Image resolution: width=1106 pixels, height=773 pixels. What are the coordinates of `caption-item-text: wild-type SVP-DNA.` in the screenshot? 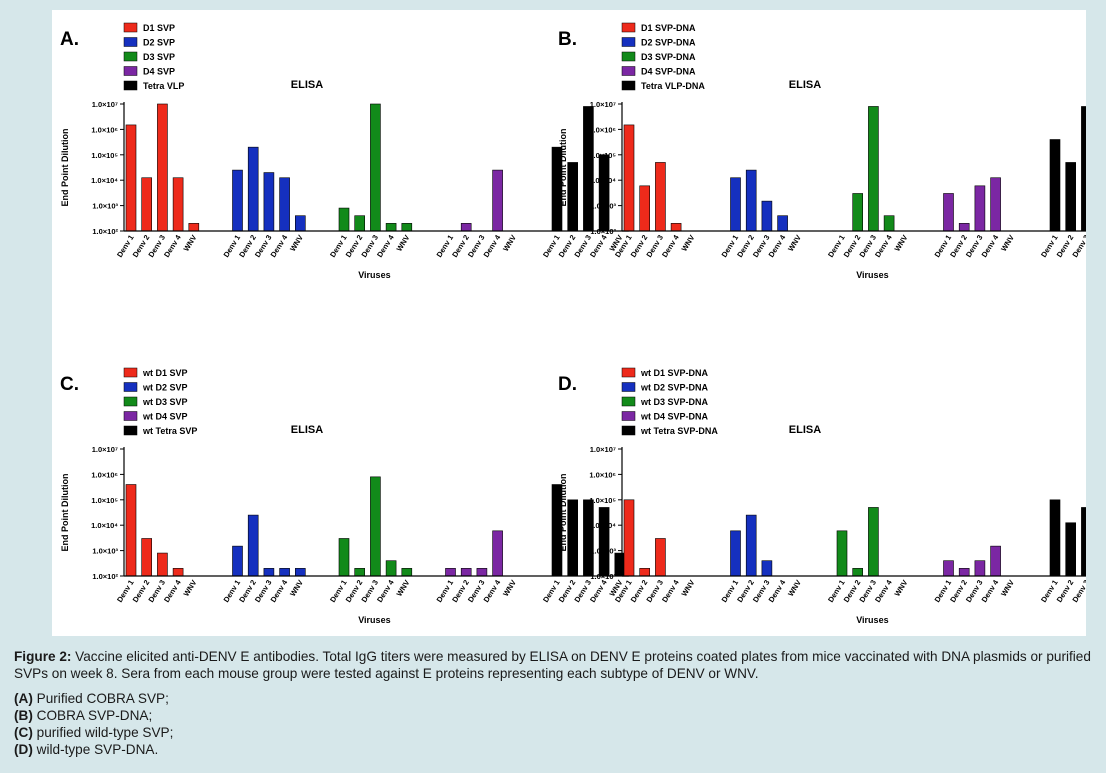 It's located at (95, 749).